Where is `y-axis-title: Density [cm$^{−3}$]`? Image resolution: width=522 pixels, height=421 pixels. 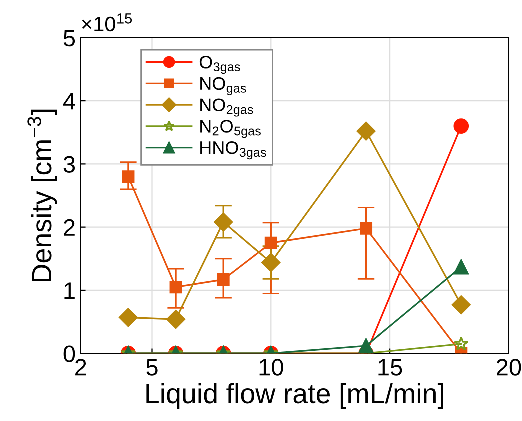 y-axis-title: Density [cm$^{−3}$] is located at coordinates (43, 196).